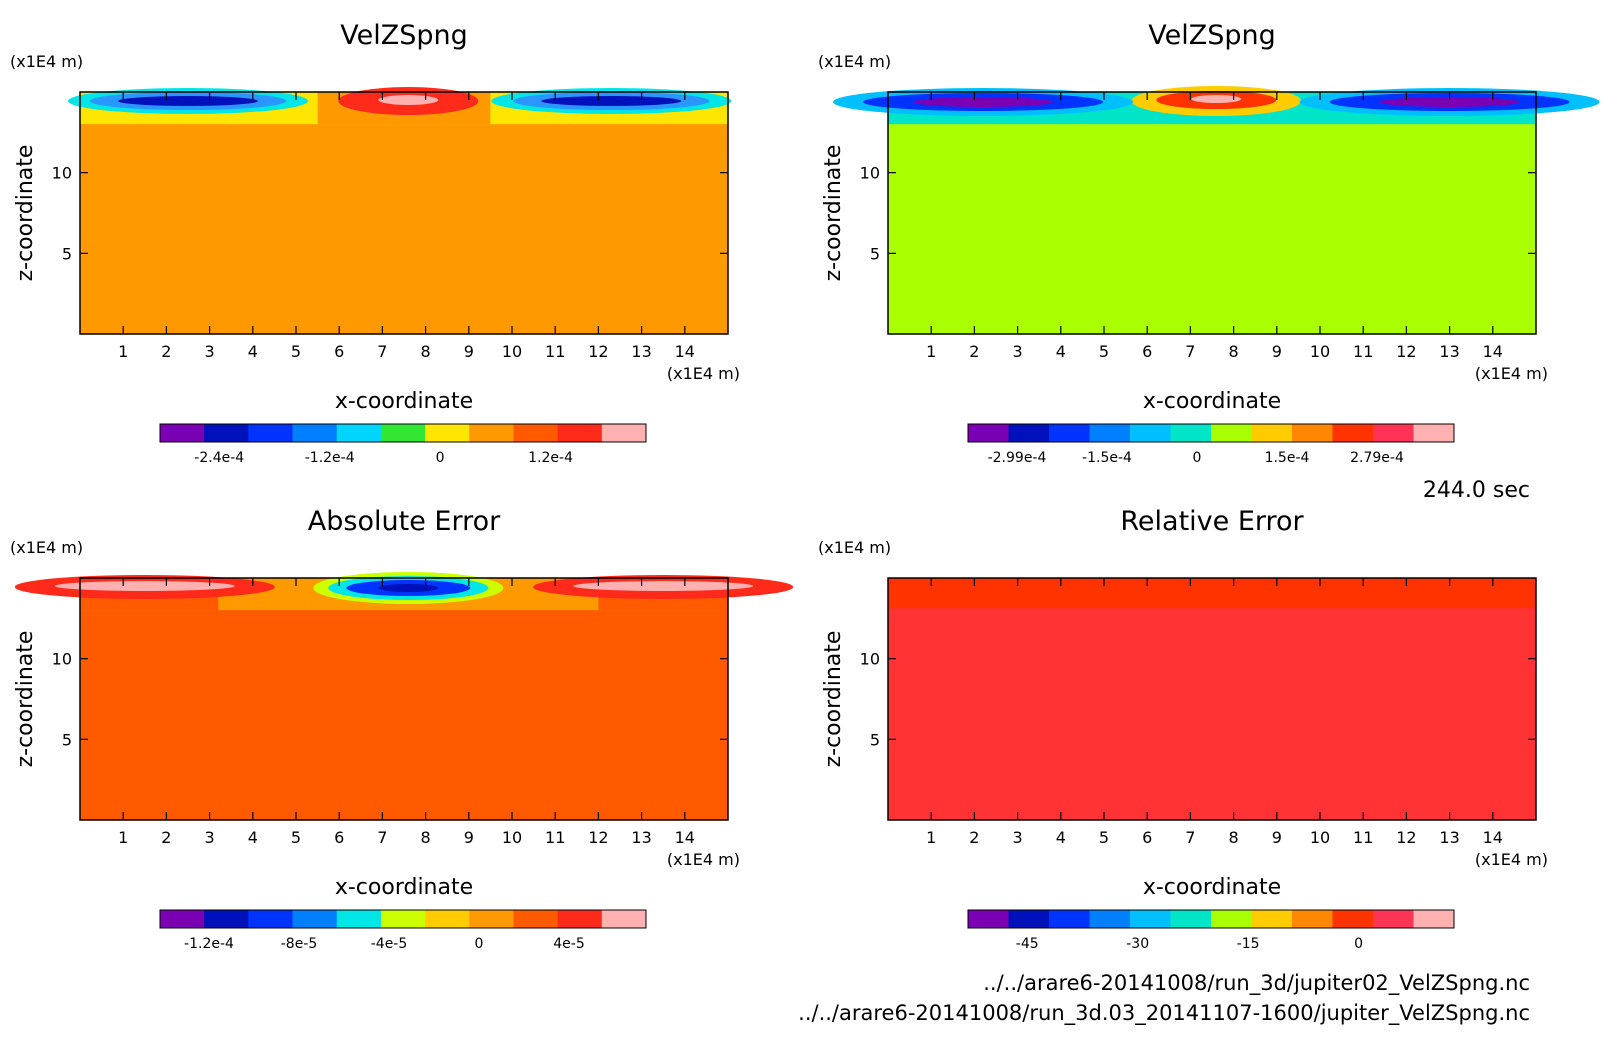  What do you see at coordinates (1212, 609) in the screenshot?
I see `band-edge` at bounding box center [1212, 609].